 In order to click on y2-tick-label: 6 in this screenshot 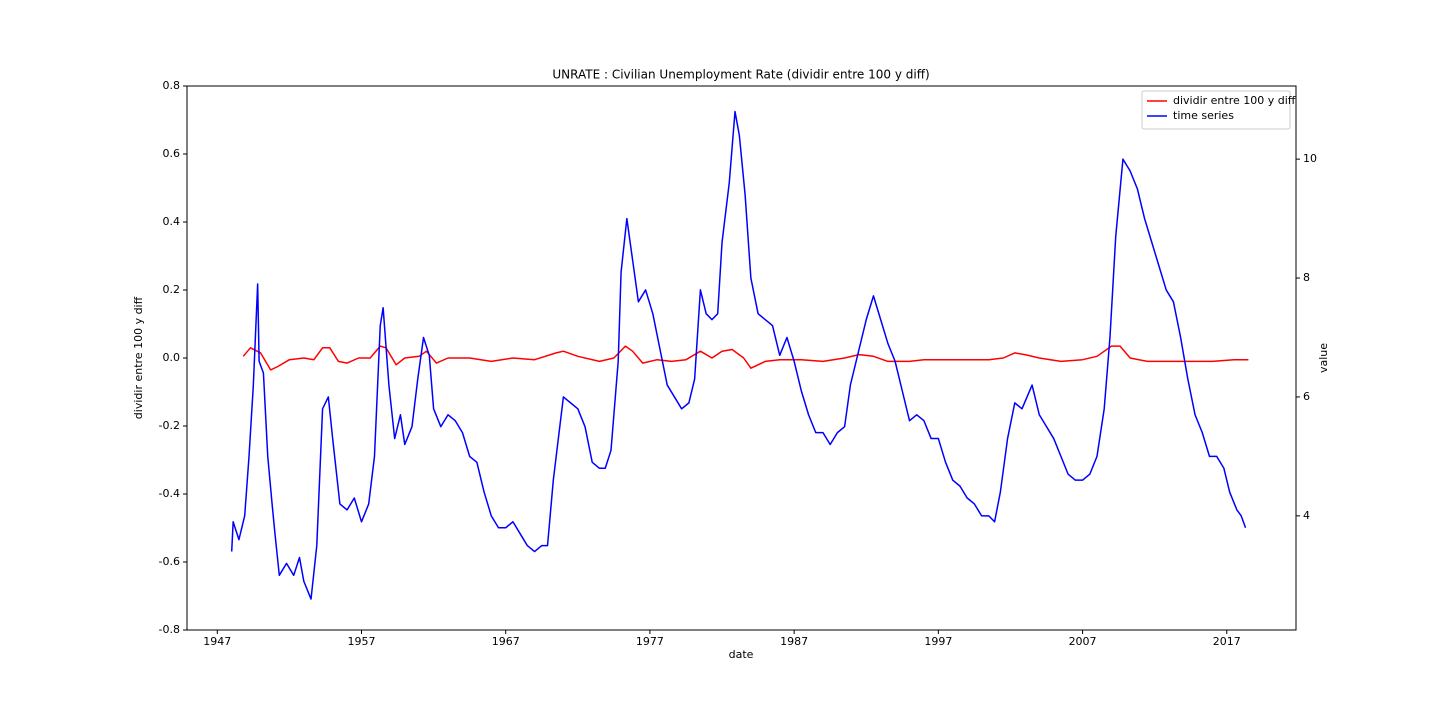, I will do `click(1306, 396)`.